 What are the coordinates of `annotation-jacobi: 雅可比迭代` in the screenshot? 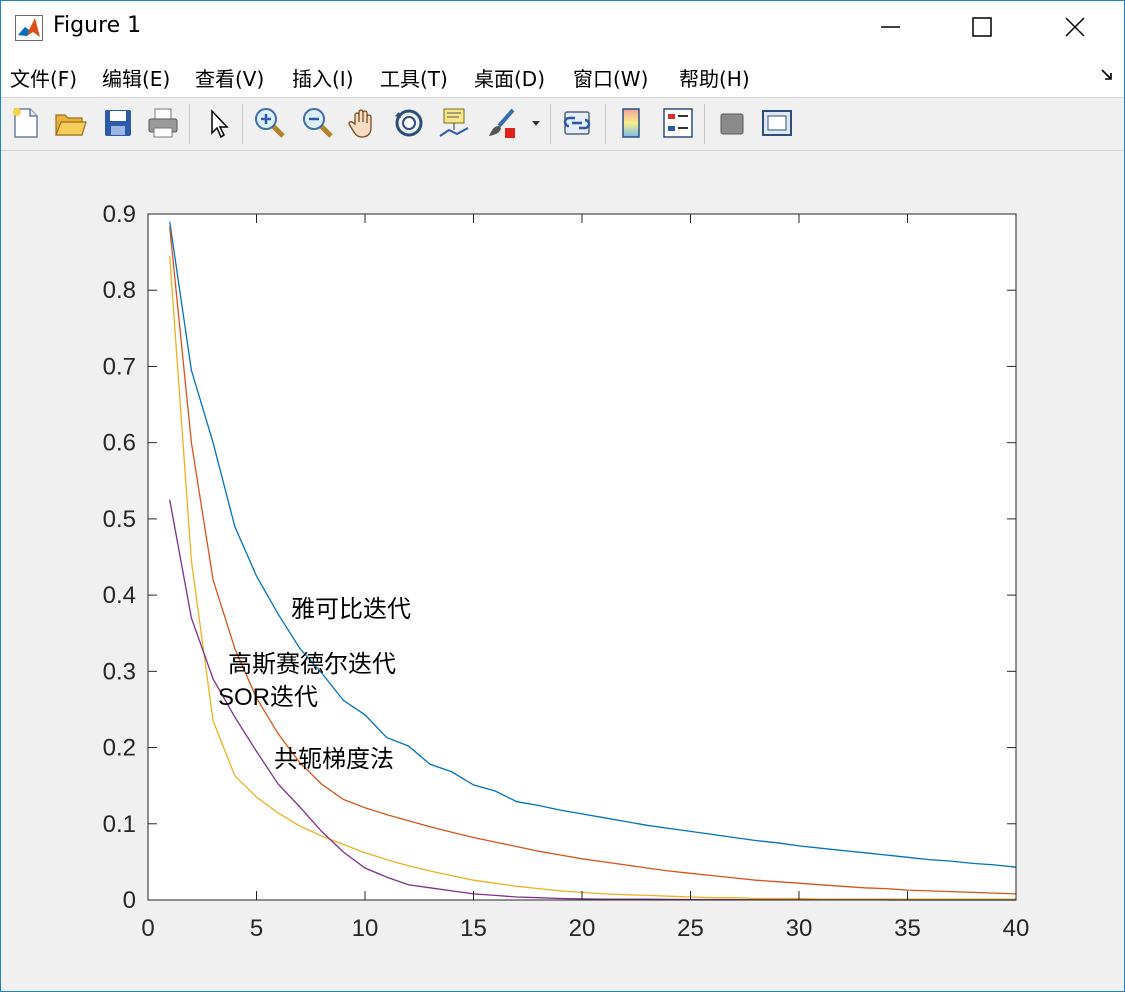 It's located at (351, 609).